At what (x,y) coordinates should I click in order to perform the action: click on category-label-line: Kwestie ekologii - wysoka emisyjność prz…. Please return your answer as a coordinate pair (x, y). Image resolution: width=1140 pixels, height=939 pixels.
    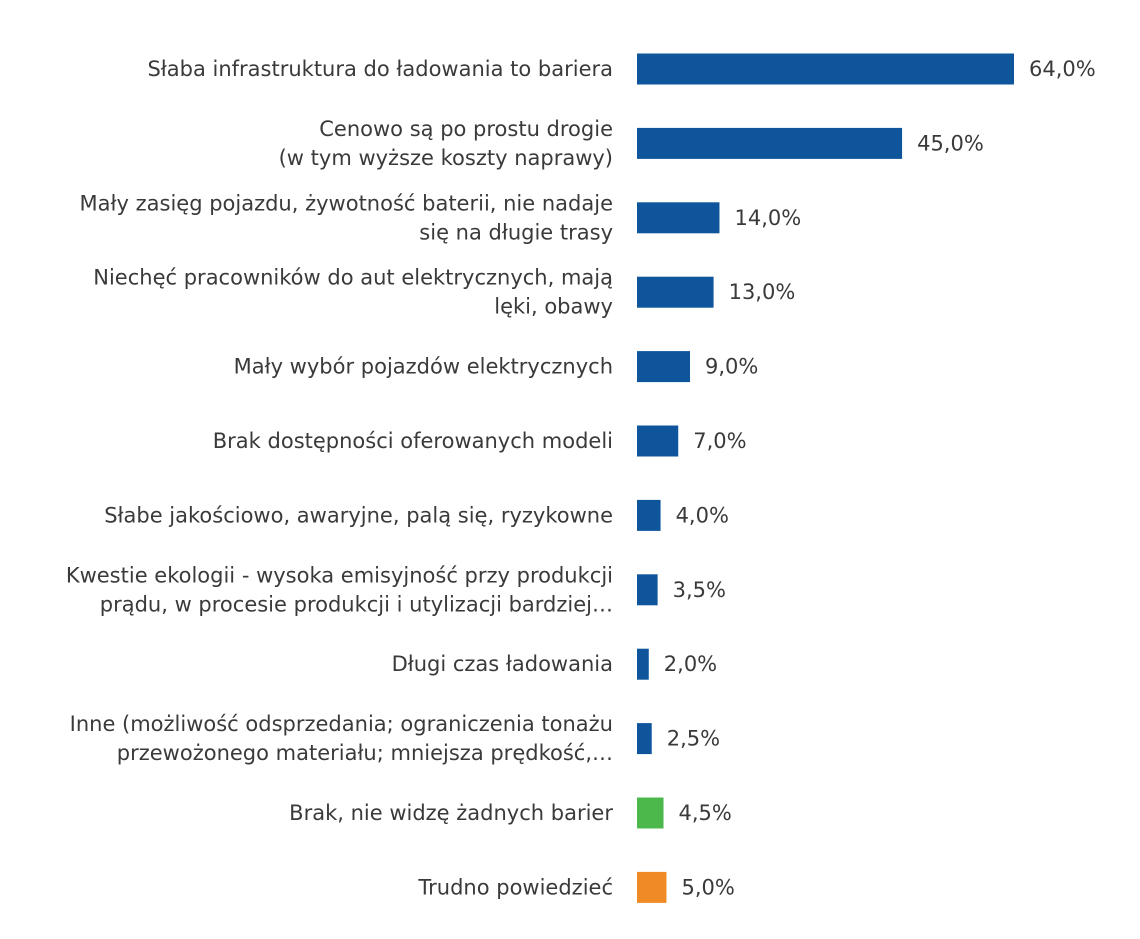
    Looking at the image, I should click on (339, 575).